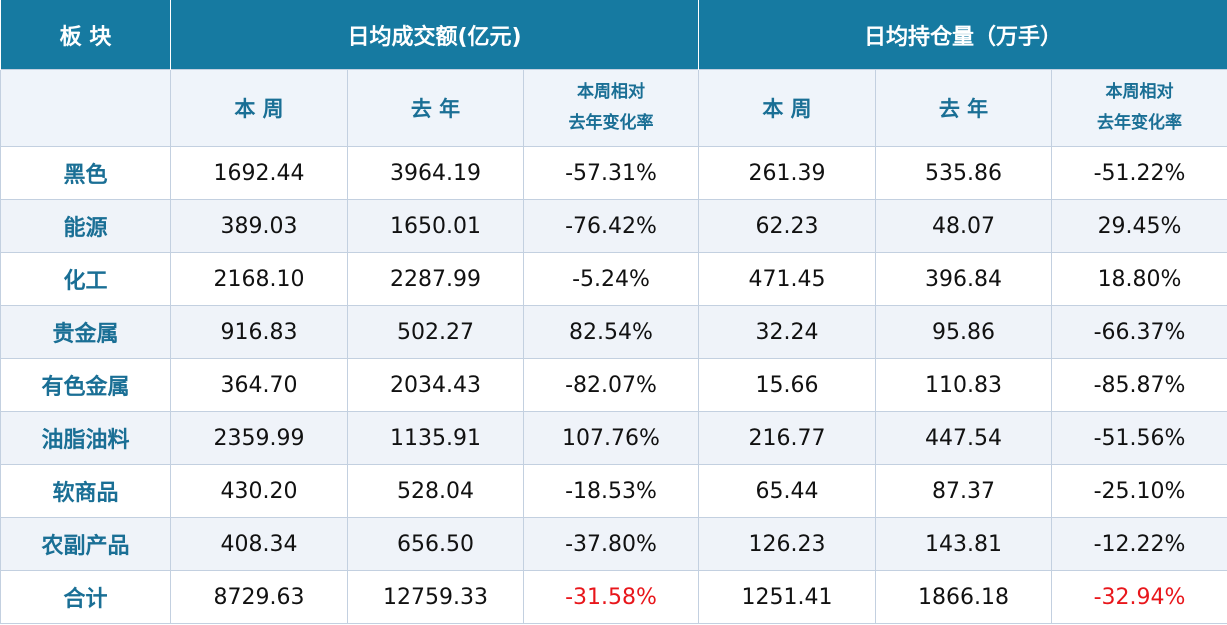 The height and width of the screenshot is (625, 1227). Describe the element at coordinates (963, 385) in the screenshot. I see `value-cell: 110.83` at that location.